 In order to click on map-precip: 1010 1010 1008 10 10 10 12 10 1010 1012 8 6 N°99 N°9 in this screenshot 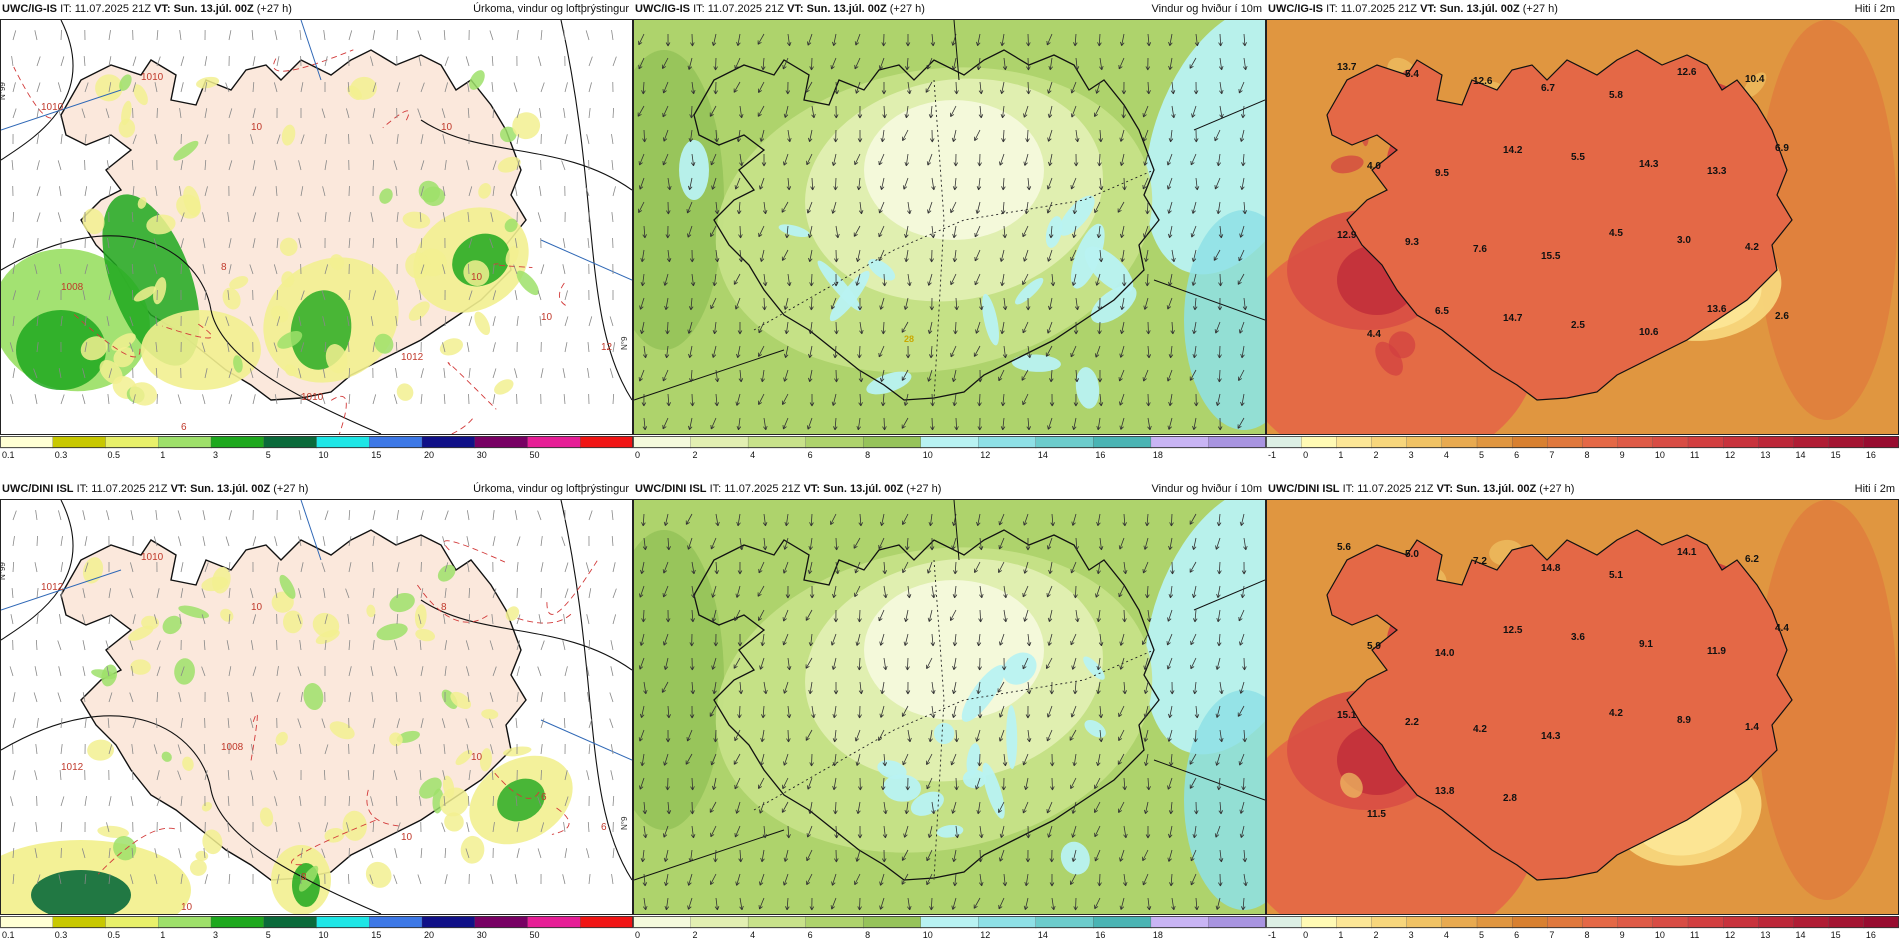, I will do `click(316, 227)`.